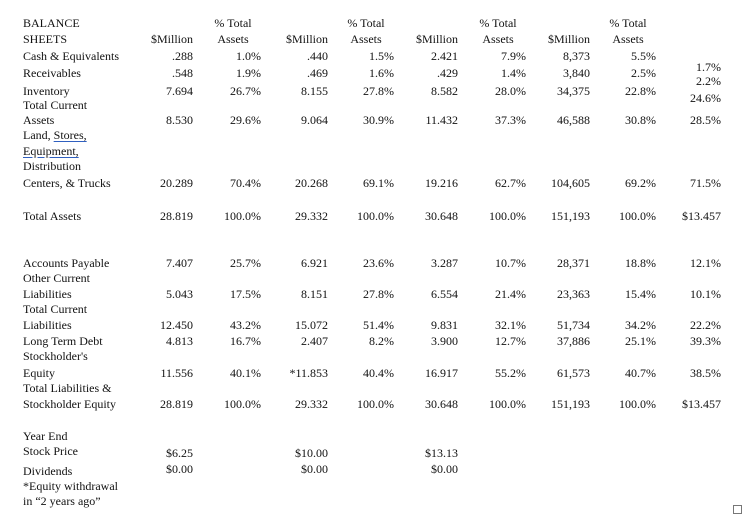 Image resolution: width=753 pixels, height=525 pixels. Describe the element at coordinates (308, 373) in the screenshot. I see `cell-eq-m2: *11.853` at that location.